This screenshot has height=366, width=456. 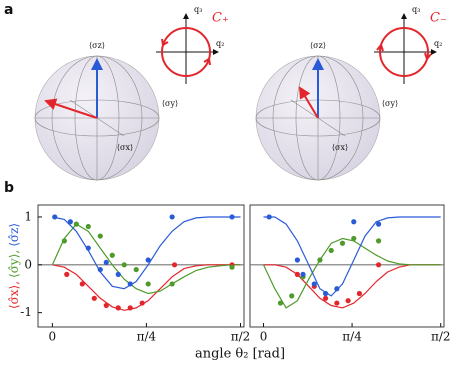 I want to click on y-label-part: ⟨σ̂y⟩,, so click(x=14, y=264).